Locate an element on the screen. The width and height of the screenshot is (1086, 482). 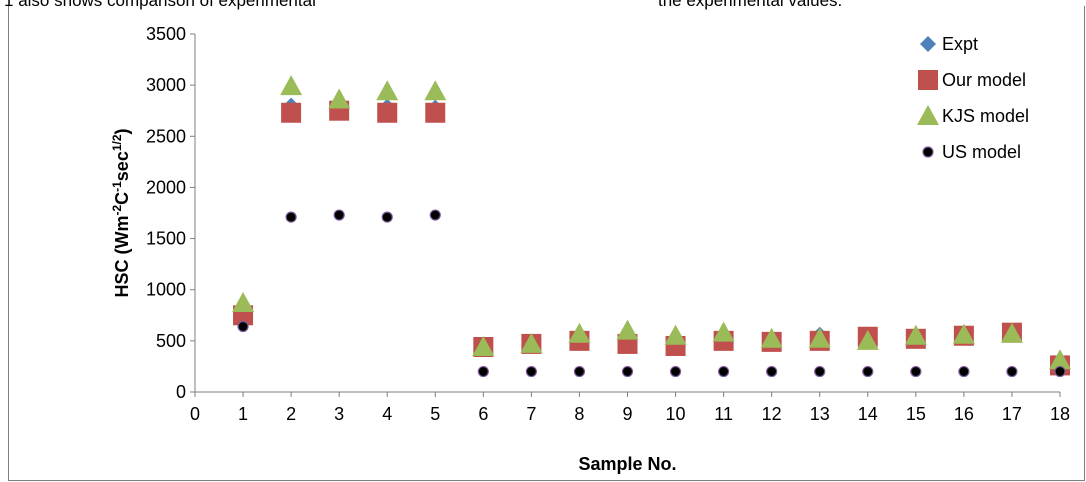
x-tick-label: 1 is located at coordinates (243, 414).